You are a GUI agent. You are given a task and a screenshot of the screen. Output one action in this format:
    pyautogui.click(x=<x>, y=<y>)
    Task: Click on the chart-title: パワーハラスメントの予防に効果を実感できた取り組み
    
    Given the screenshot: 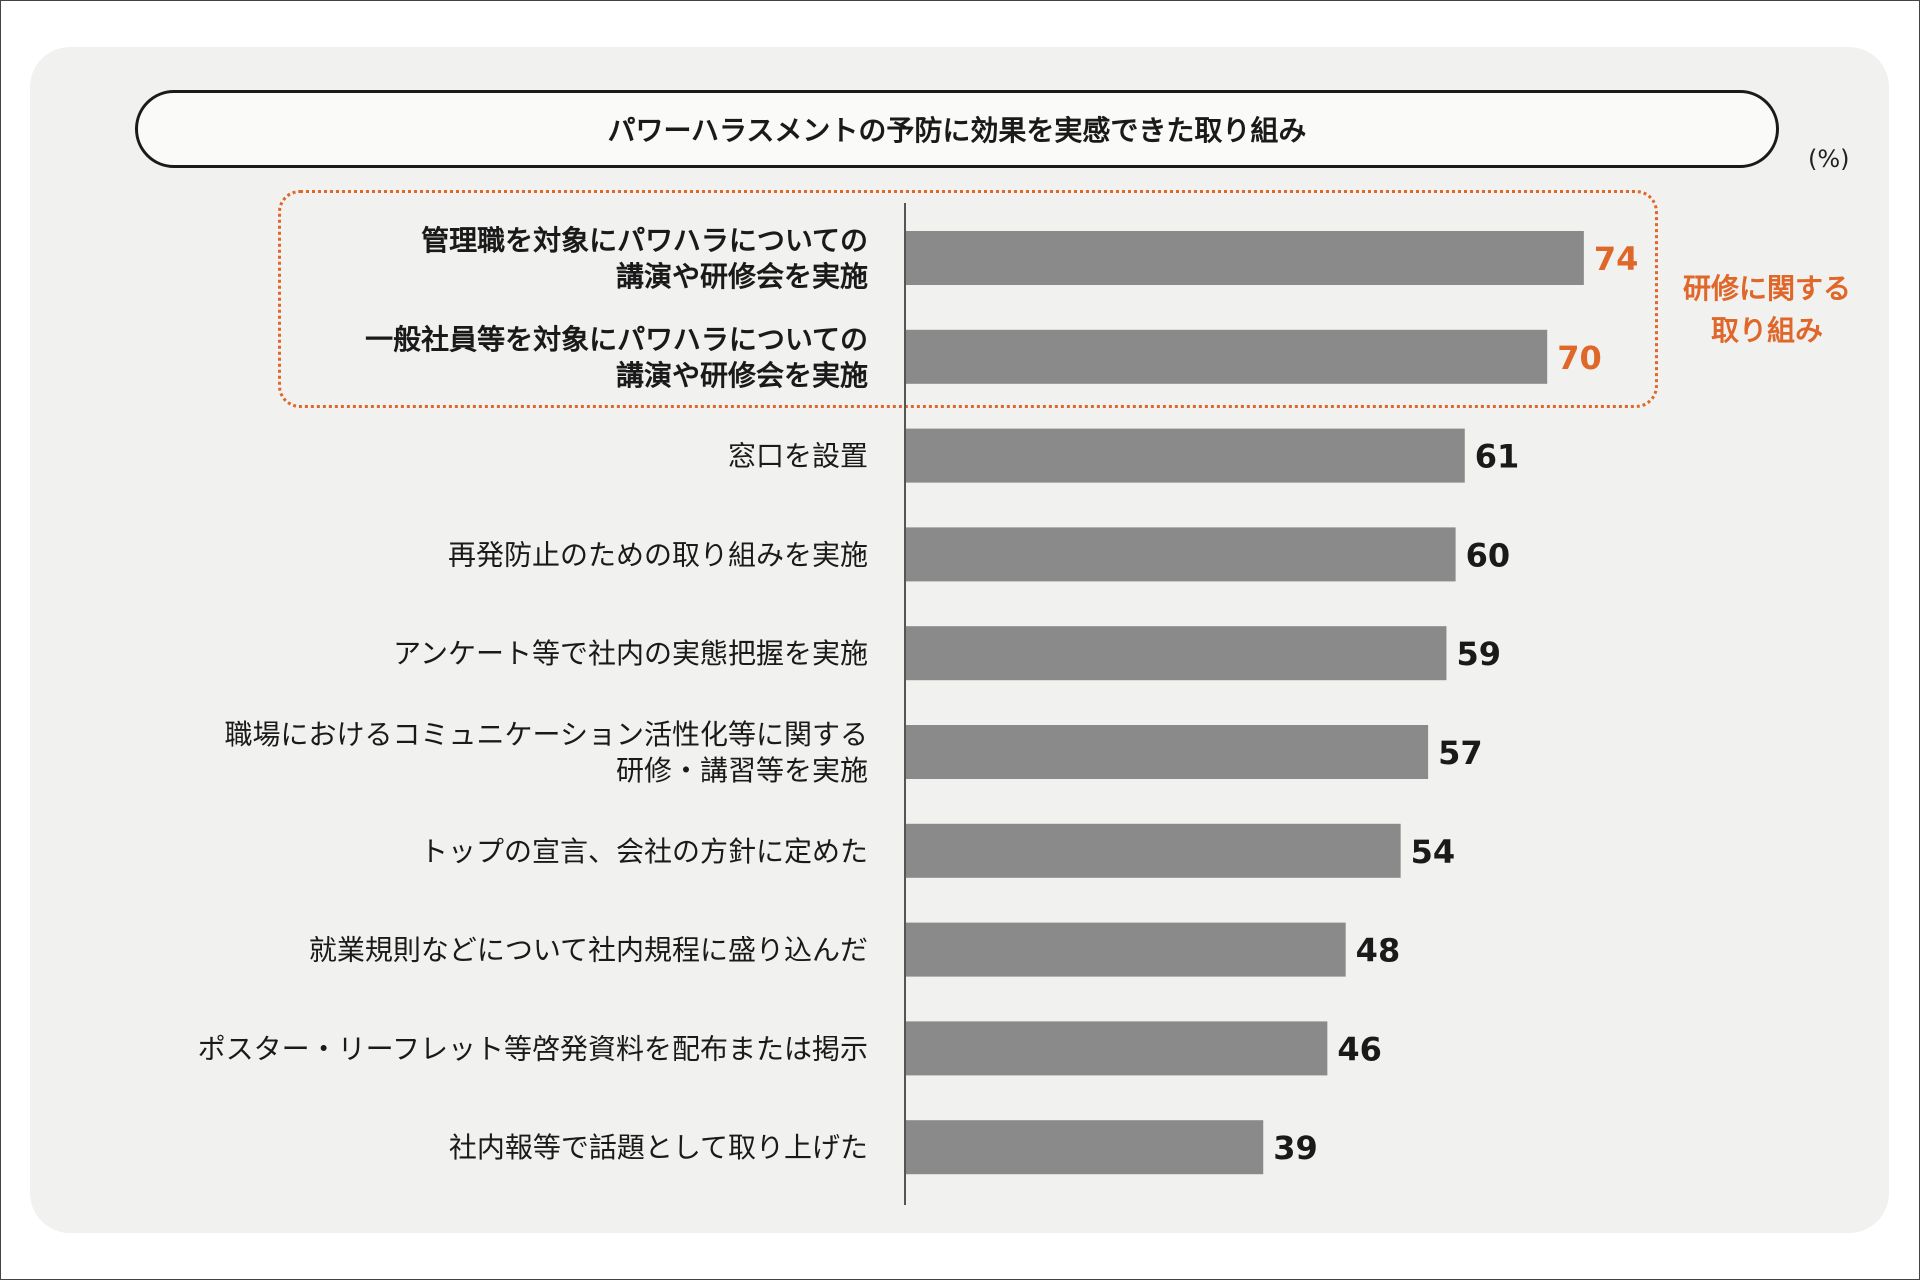 What is the action you would take?
    pyautogui.click(x=957, y=129)
    